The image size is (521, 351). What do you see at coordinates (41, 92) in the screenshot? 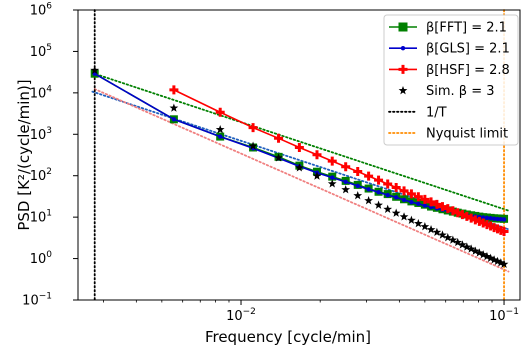
I see `y-tick-label: 10⁴` at bounding box center [41, 92].